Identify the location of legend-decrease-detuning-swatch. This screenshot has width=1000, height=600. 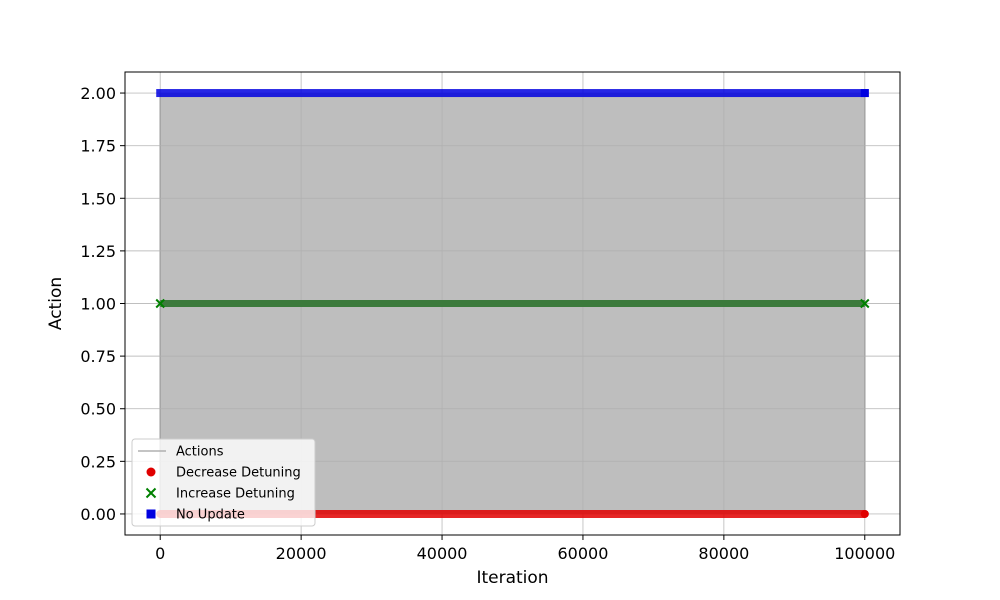
(151, 472).